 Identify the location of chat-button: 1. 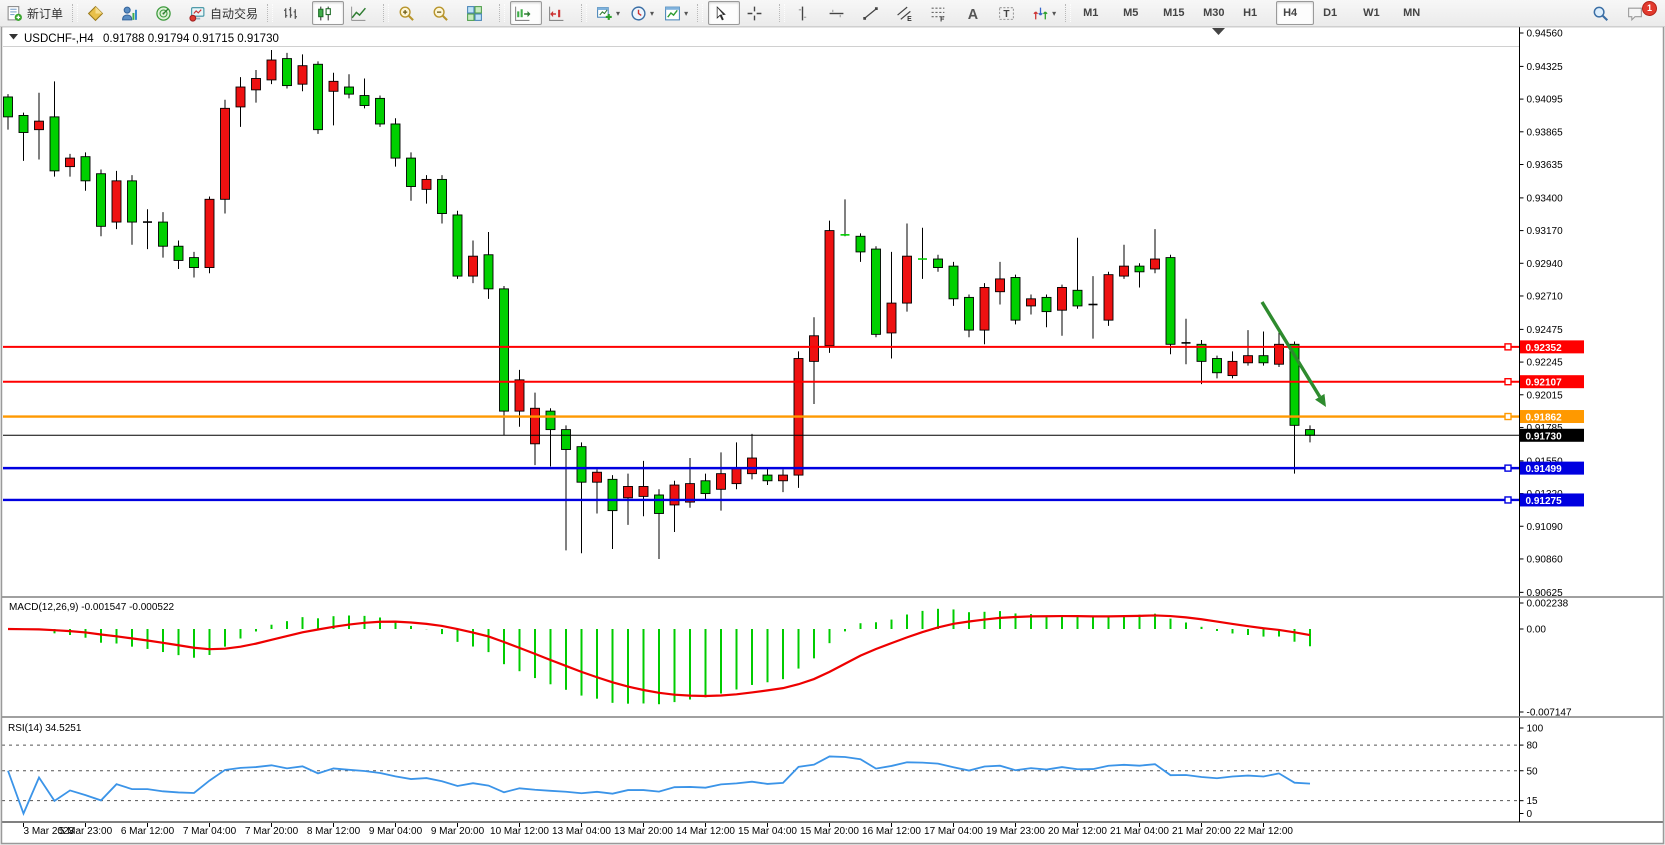
(1639, 13).